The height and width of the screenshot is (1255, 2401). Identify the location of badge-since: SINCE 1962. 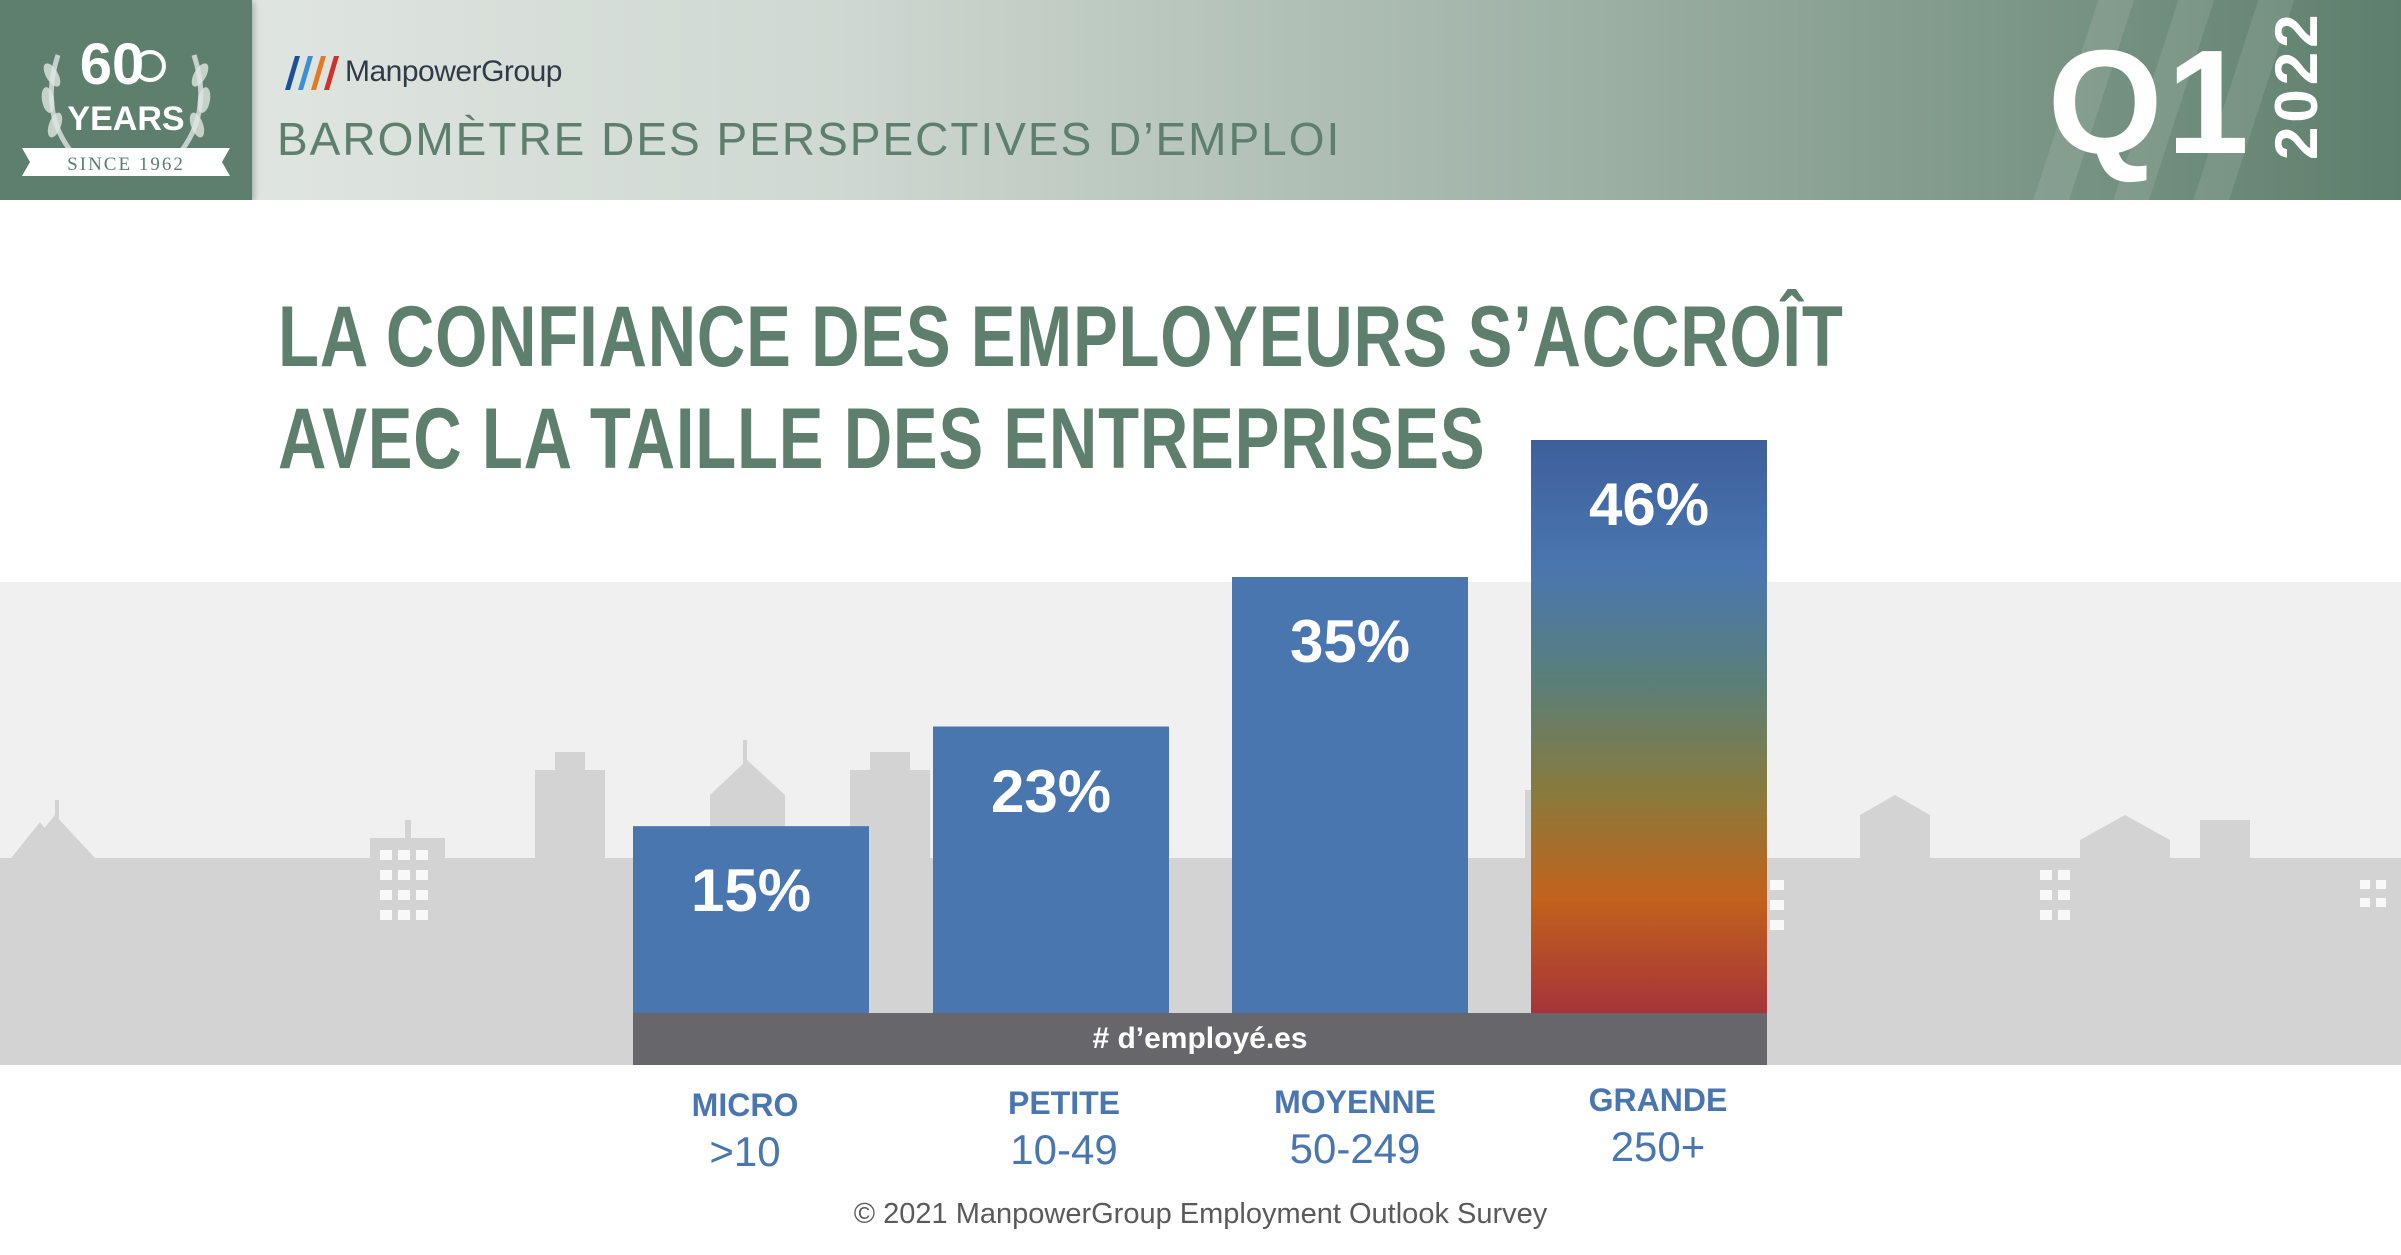
(126, 164).